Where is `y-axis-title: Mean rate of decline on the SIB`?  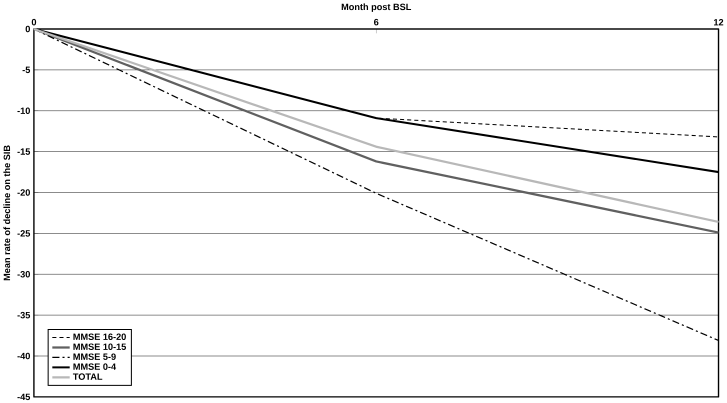
y-axis-title: Mean rate of decline on the SIB is located at coordinates (6, 212).